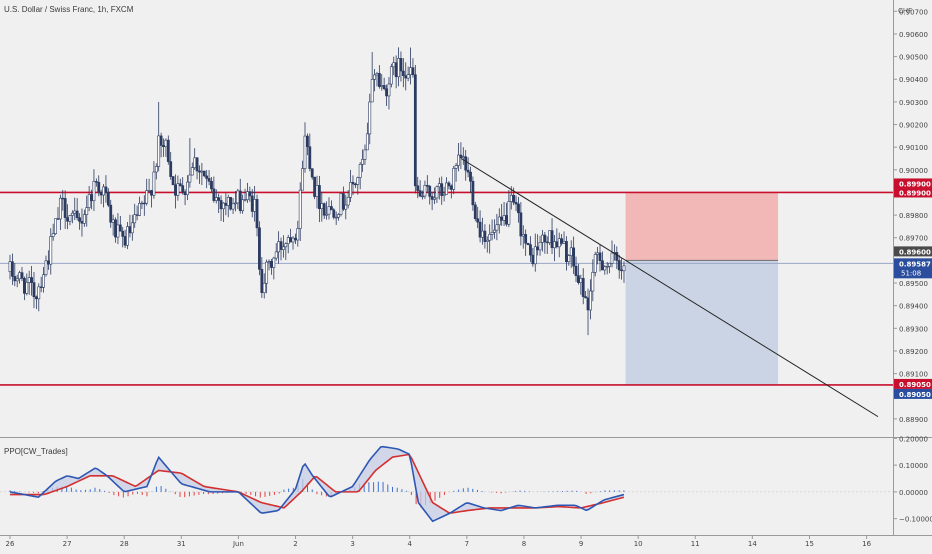 Image resolution: width=932 pixels, height=554 pixels. Describe the element at coordinates (911, 273) in the screenshot. I see `bar-countdown: 51:08` at that location.